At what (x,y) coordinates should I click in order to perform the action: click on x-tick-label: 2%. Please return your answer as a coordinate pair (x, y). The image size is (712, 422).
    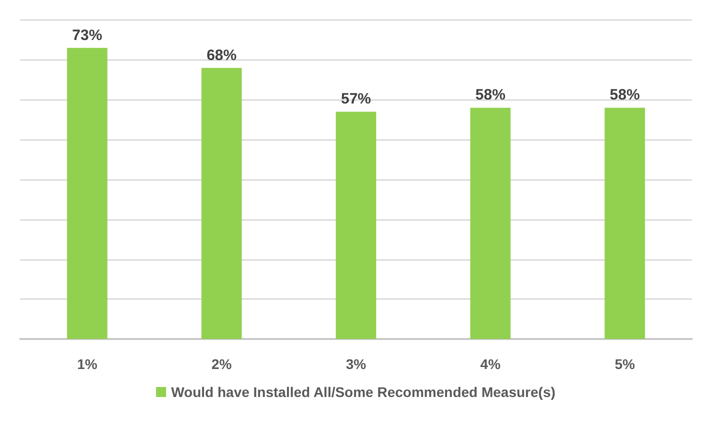
    Looking at the image, I should click on (221, 364).